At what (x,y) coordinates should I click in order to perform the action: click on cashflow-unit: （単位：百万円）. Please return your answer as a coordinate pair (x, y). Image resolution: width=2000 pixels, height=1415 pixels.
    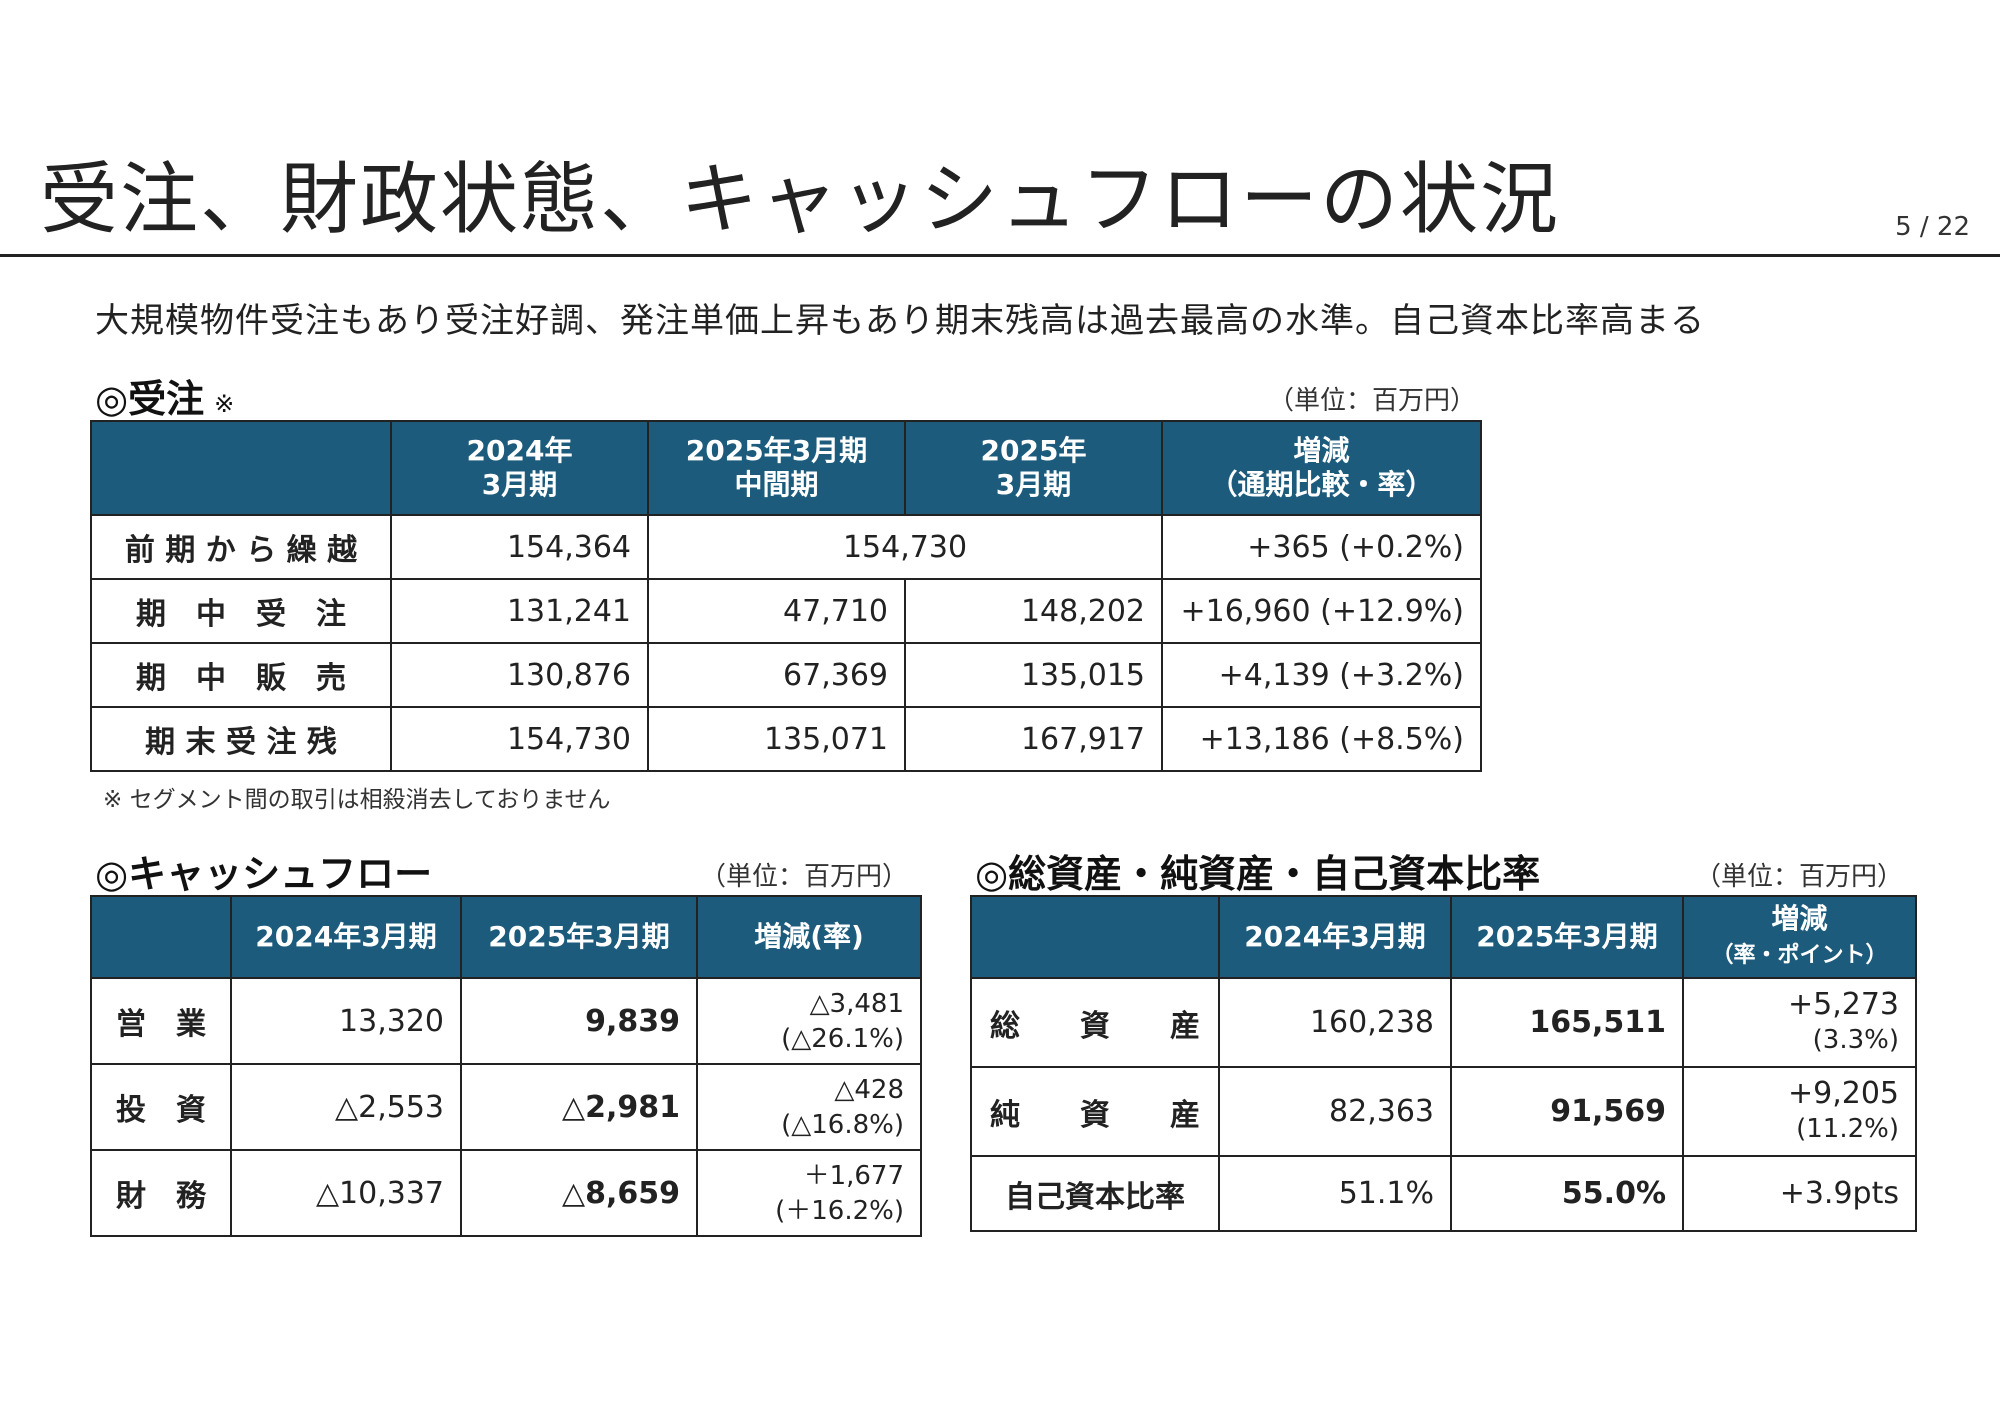
    Looking at the image, I should click on (804, 877).